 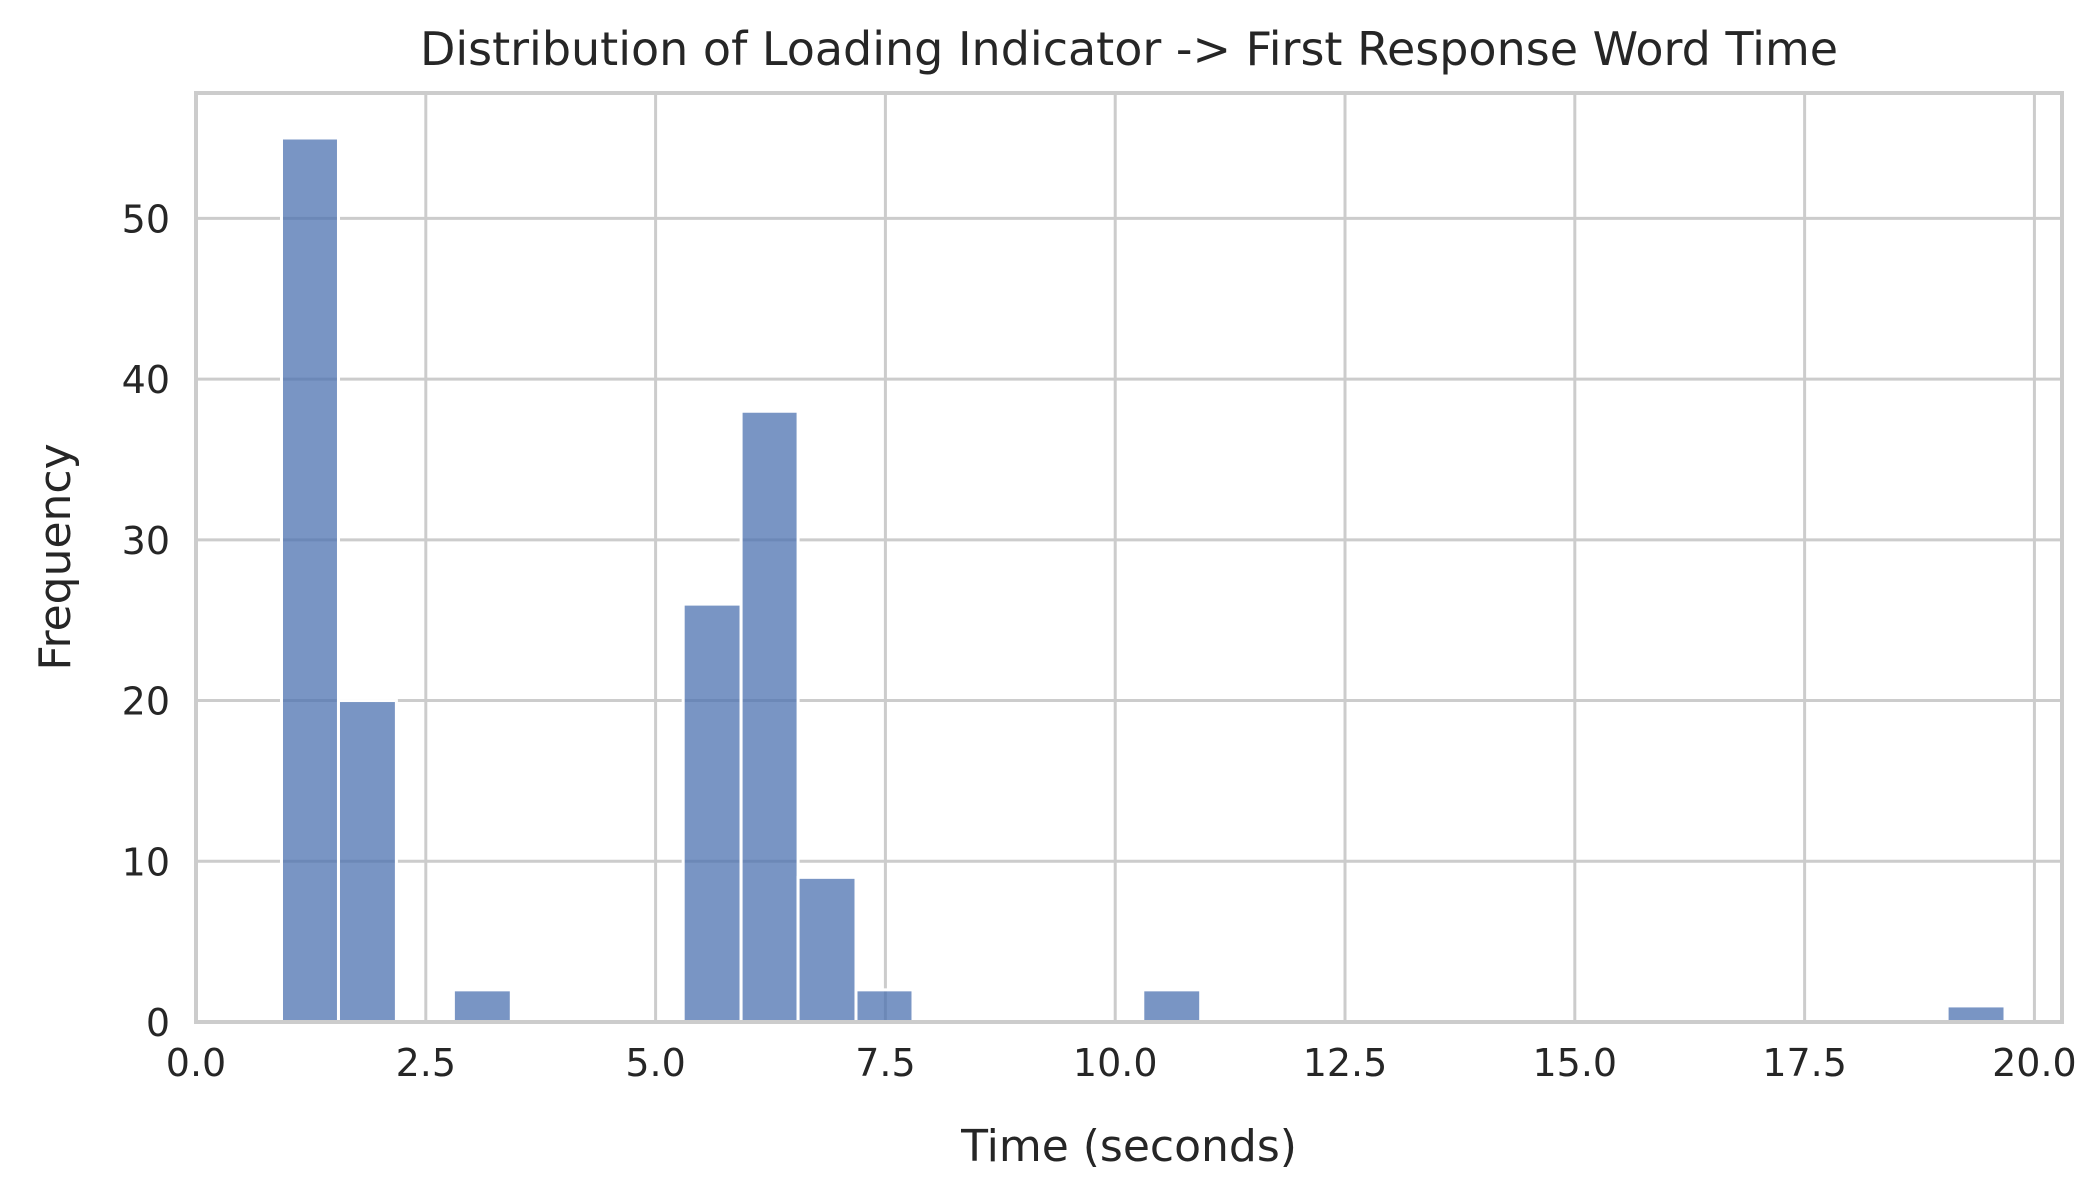 I want to click on y-tick-label: 40, so click(x=146, y=380).